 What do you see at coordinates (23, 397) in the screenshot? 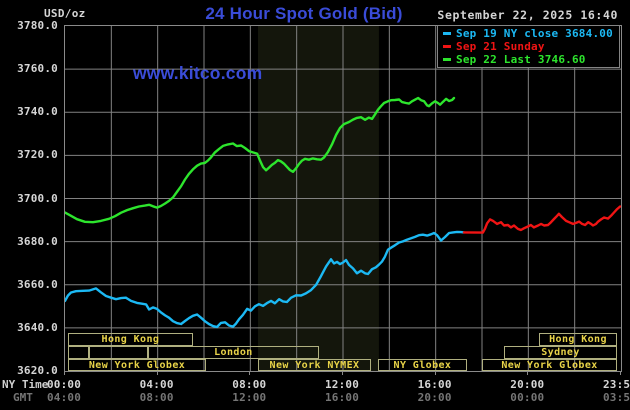
I see `gmt-axis-label: GMT` at bounding box center [23, 397].